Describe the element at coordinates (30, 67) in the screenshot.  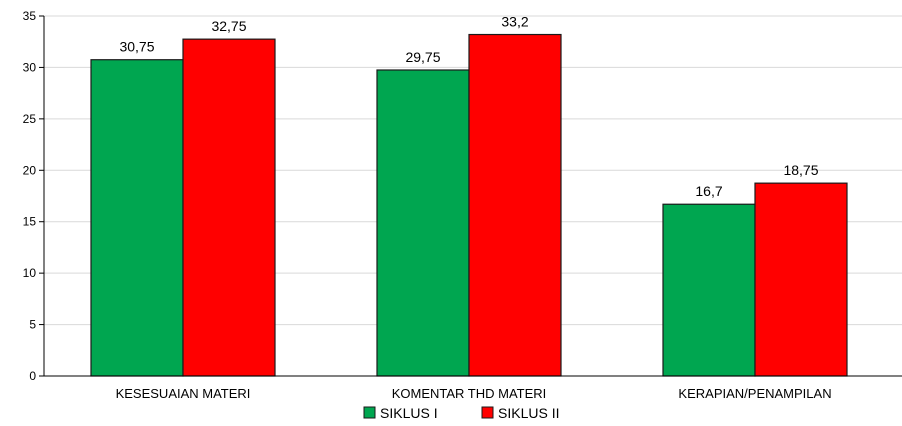
I see `y-tick-label: 30` at that location.